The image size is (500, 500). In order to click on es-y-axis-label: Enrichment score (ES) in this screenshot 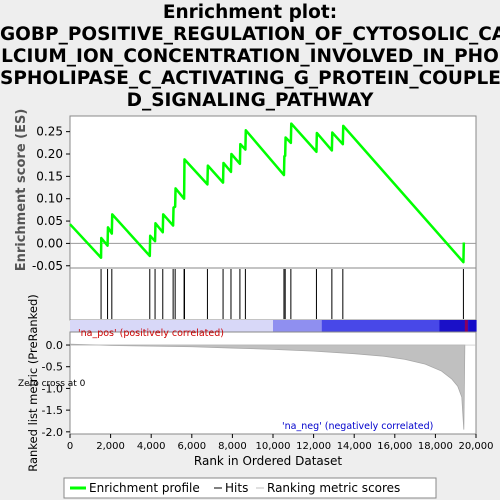, I will do `click(21, 190)`.